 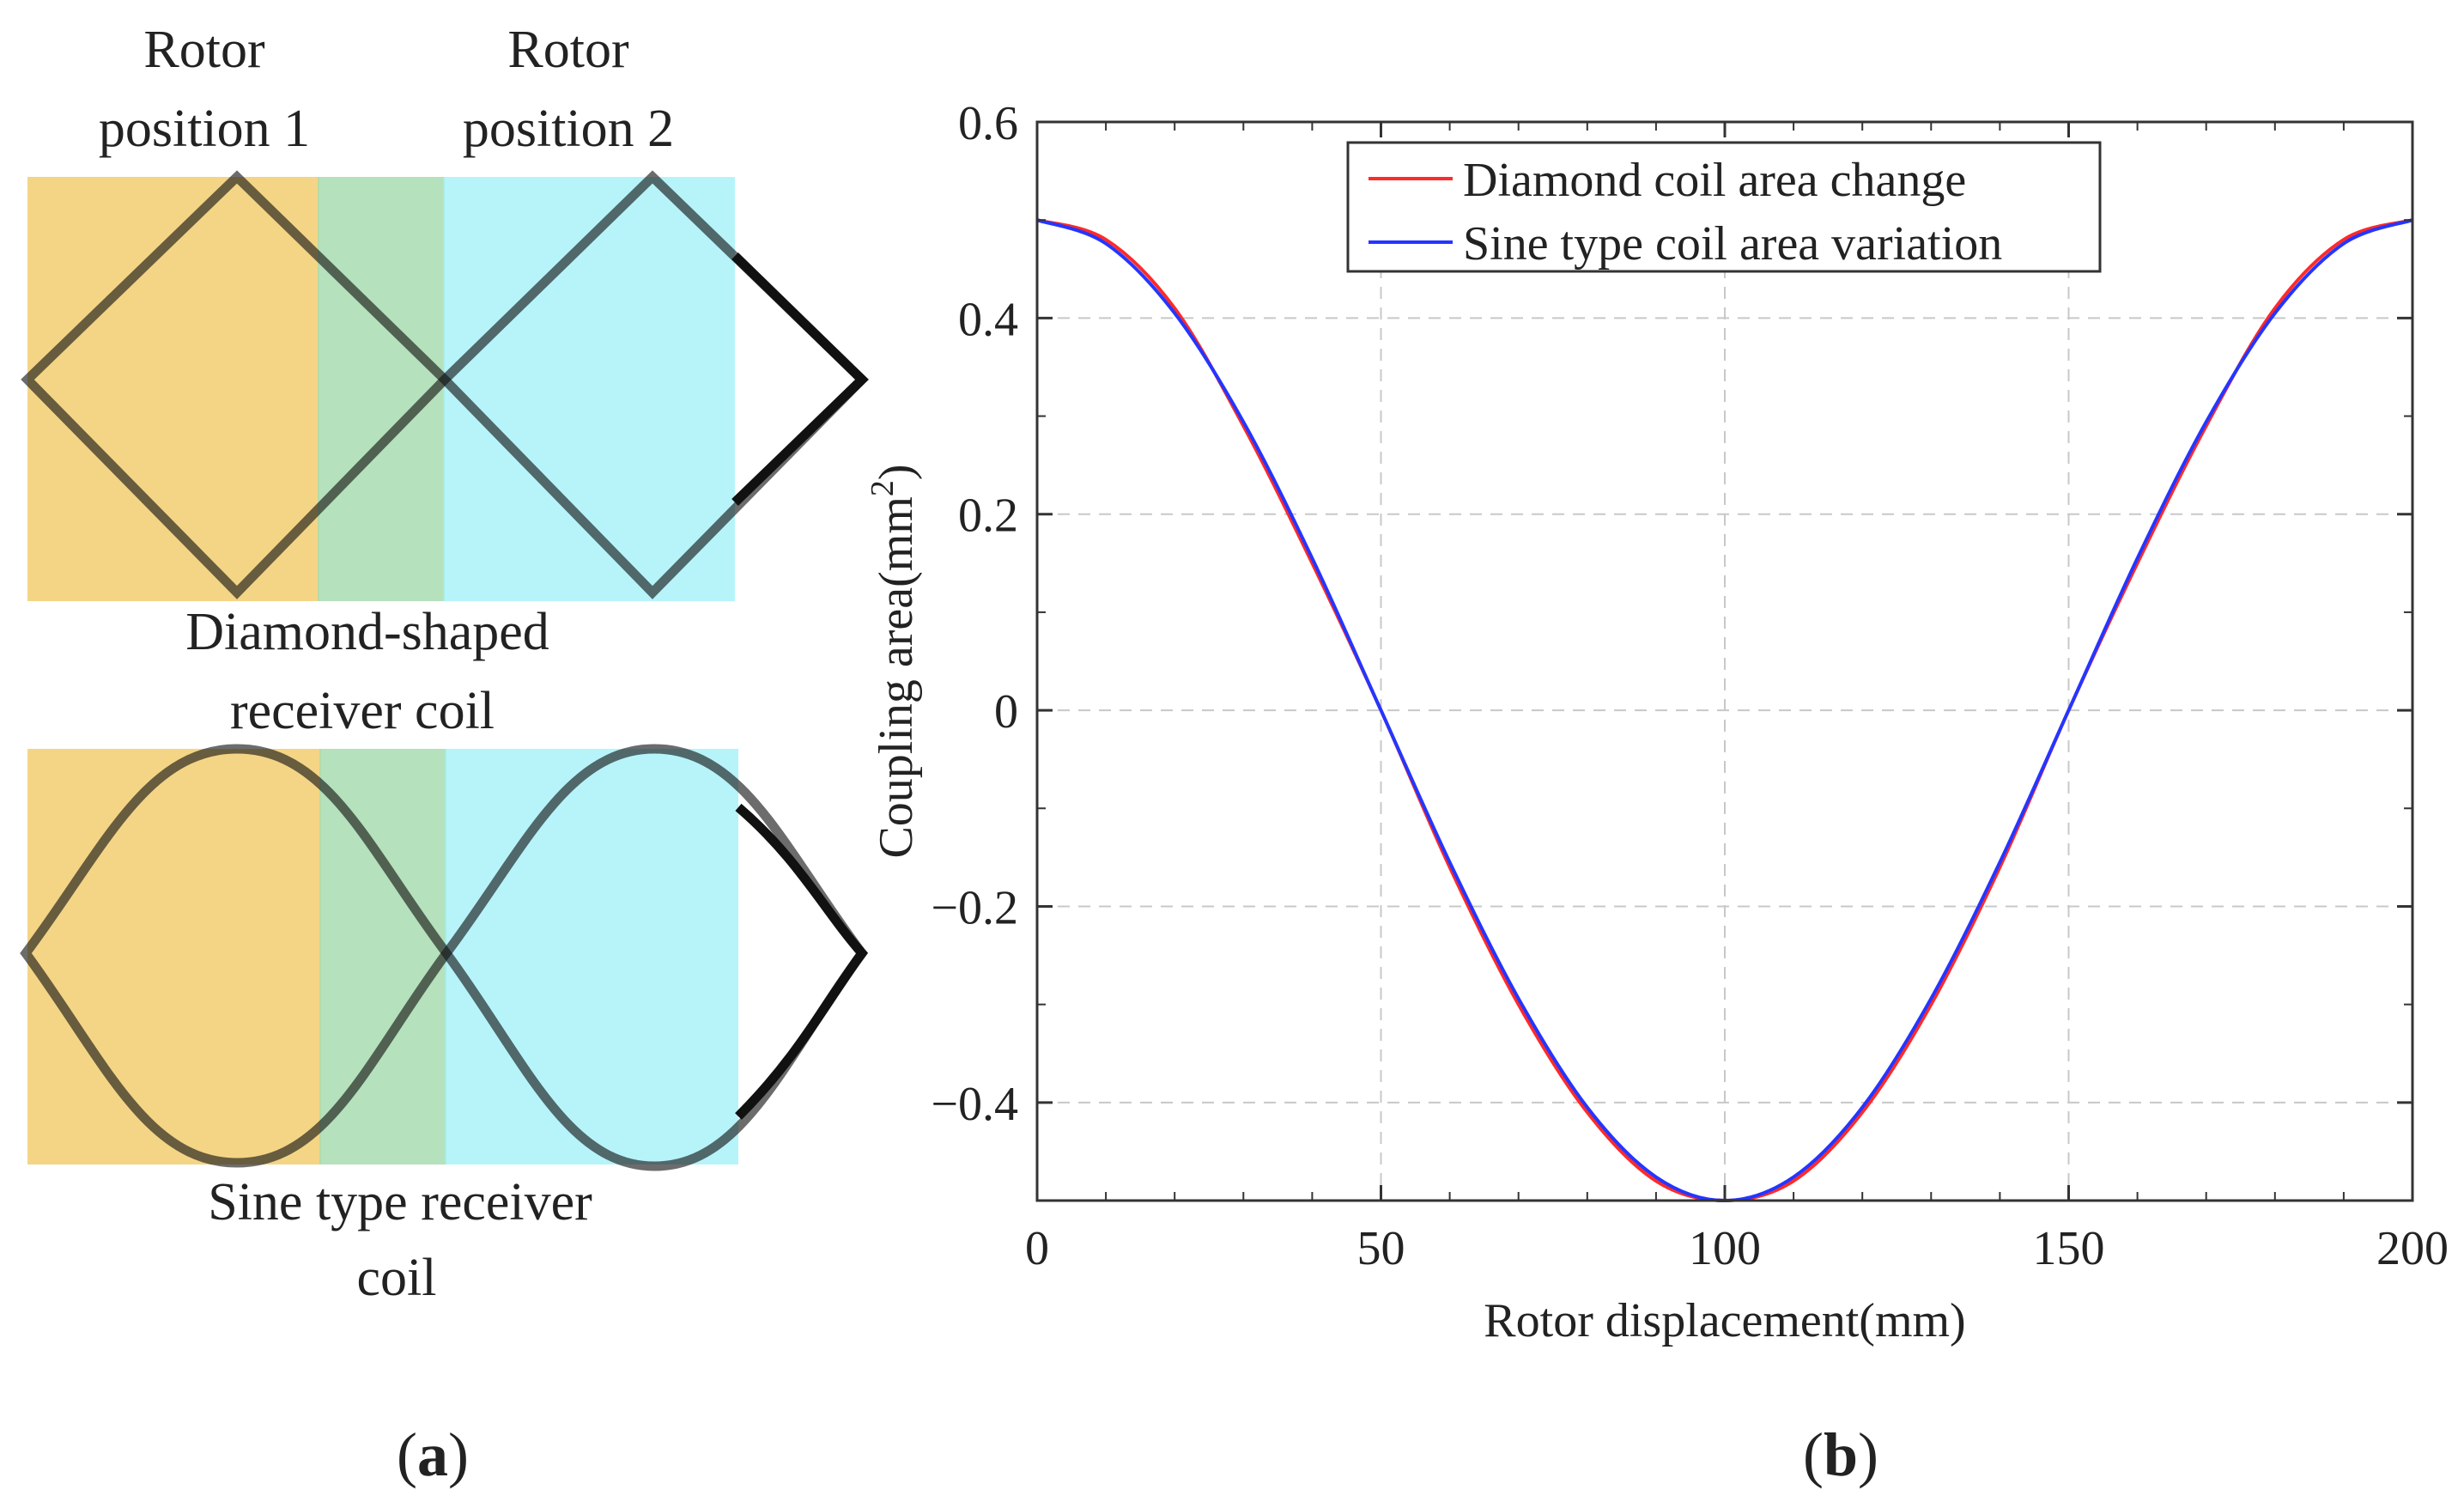 I want to click on sine-coil-caption-line1: Sine type receiver, so click(x=400, y=1202).